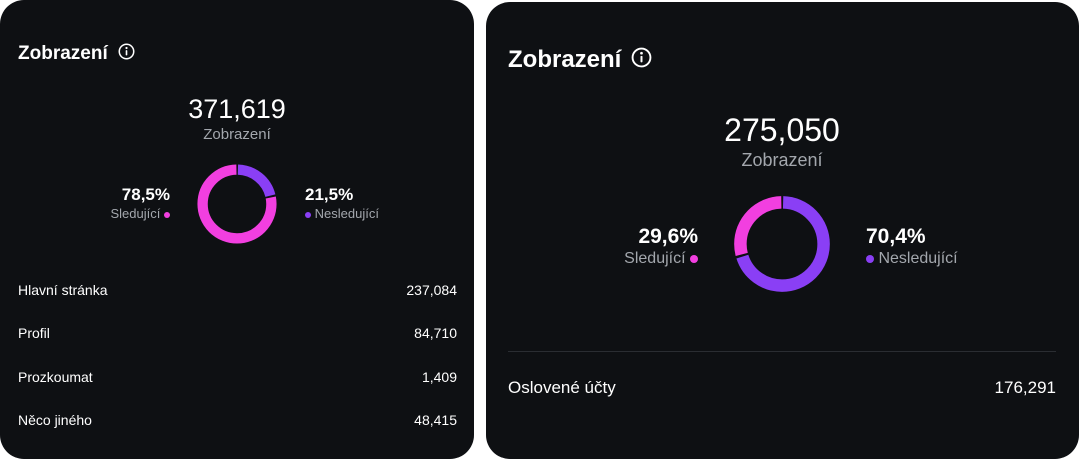  Describe the element at coordinates (1025, 387) in the screenshot. I see `row-value: 176,291` at that location.